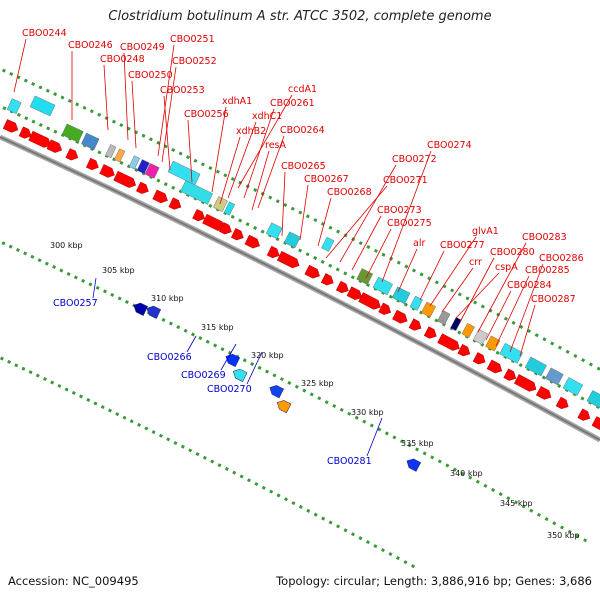  Describe the element at coordinates (302, 89) in the screenshot. I see `gene-label-ccda1: ccdA1` at that location.